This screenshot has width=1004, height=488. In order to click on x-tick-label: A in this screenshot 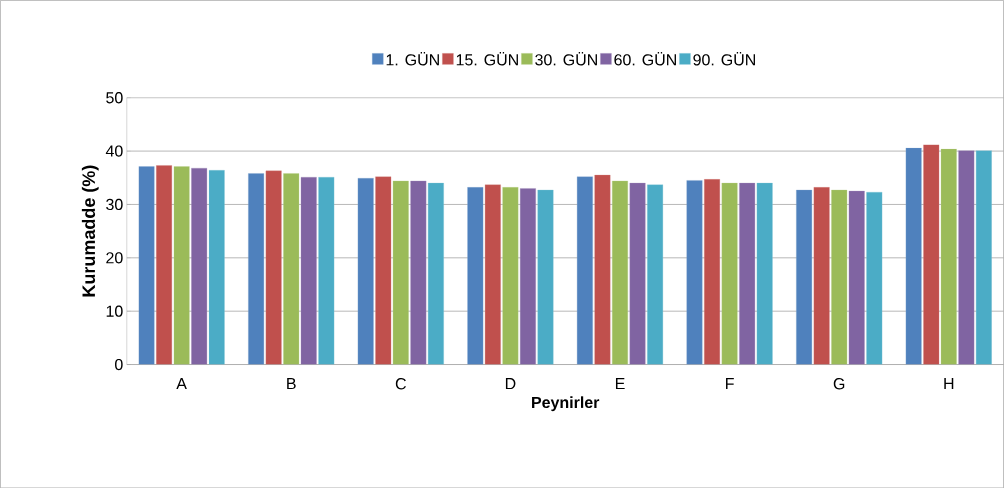, I will do `click(181, 383)`.